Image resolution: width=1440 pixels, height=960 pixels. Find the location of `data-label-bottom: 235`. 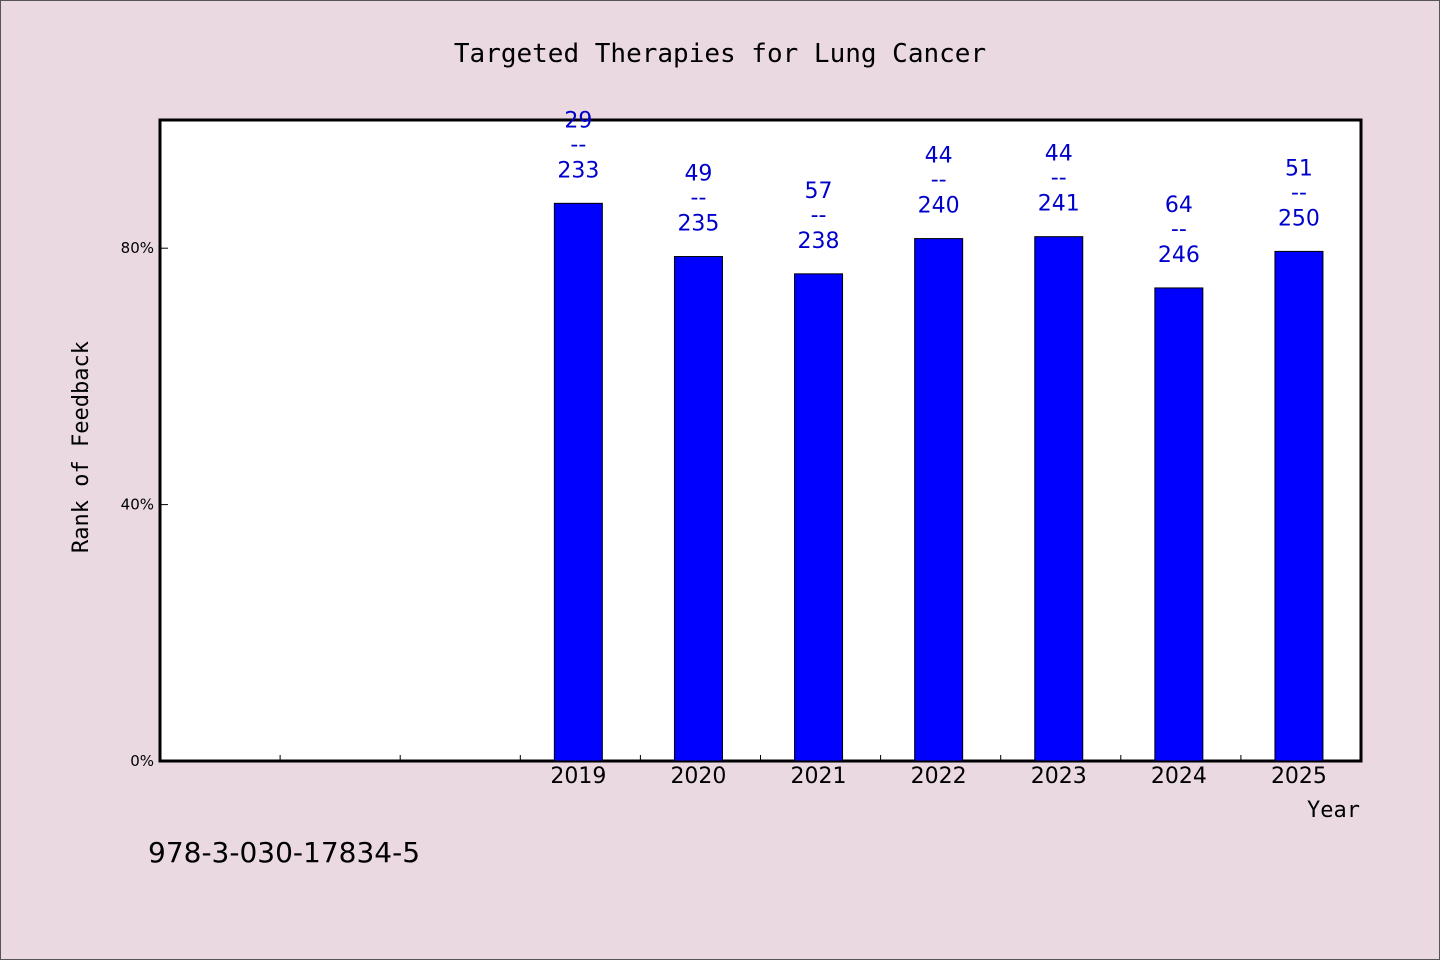

data-label-bottom: 235 is located at coordinates (698, 224).